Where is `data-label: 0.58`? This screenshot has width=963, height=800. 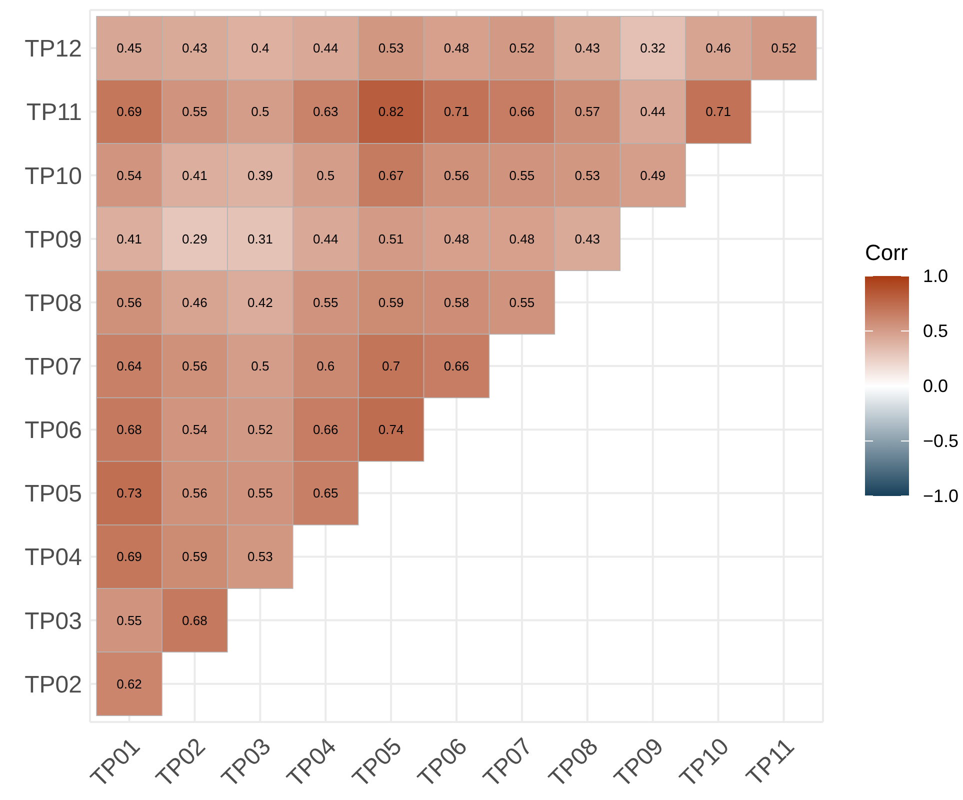 data-label: 0.58 is located at coordinates (457, 302).